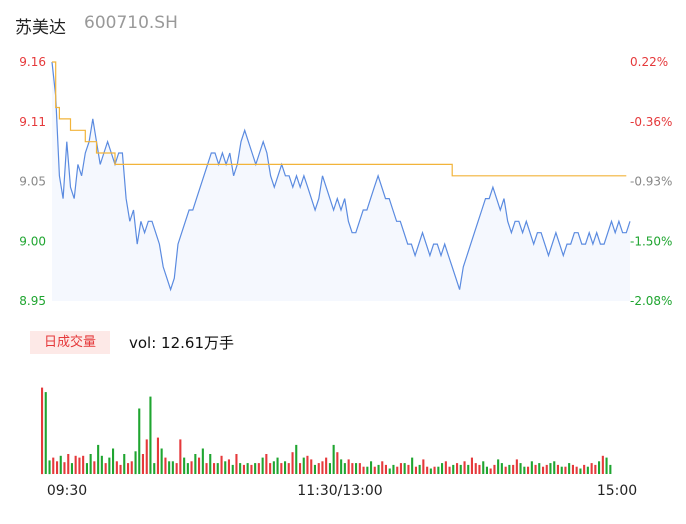 Image resolution: width=686 pixels, height=524 pixels. I want to click on y-tick-label-right: 0.22%, so click(649, 62).